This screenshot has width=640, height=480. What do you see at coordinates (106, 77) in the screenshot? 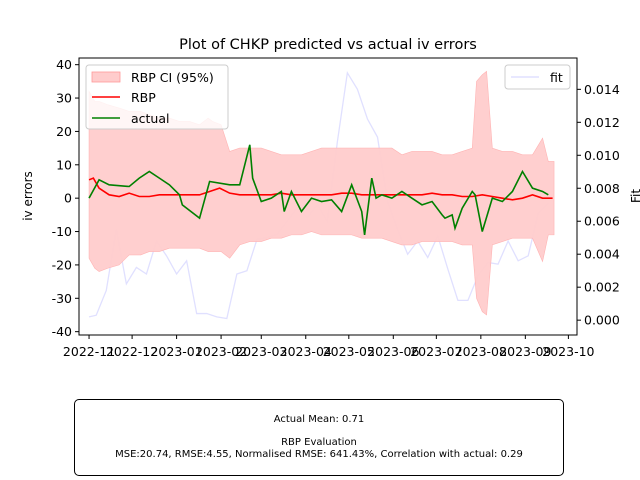
I see `legend-swatch-ci` at bounding box center [106, 77].